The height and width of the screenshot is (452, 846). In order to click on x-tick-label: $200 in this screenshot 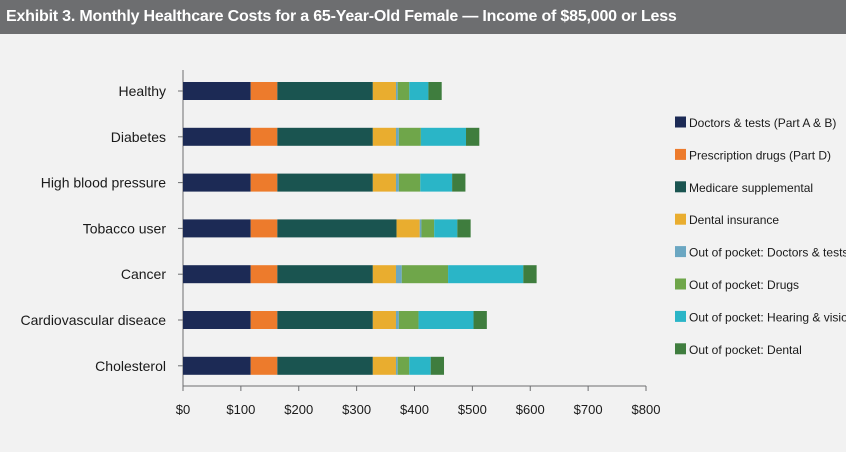, I will do `click(298, 409)`.